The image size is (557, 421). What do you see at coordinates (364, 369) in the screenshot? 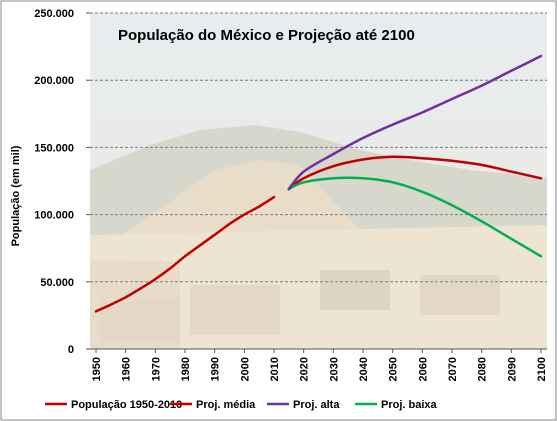
I see `x-tick-label: 2040` at bounding box center [364, 369].